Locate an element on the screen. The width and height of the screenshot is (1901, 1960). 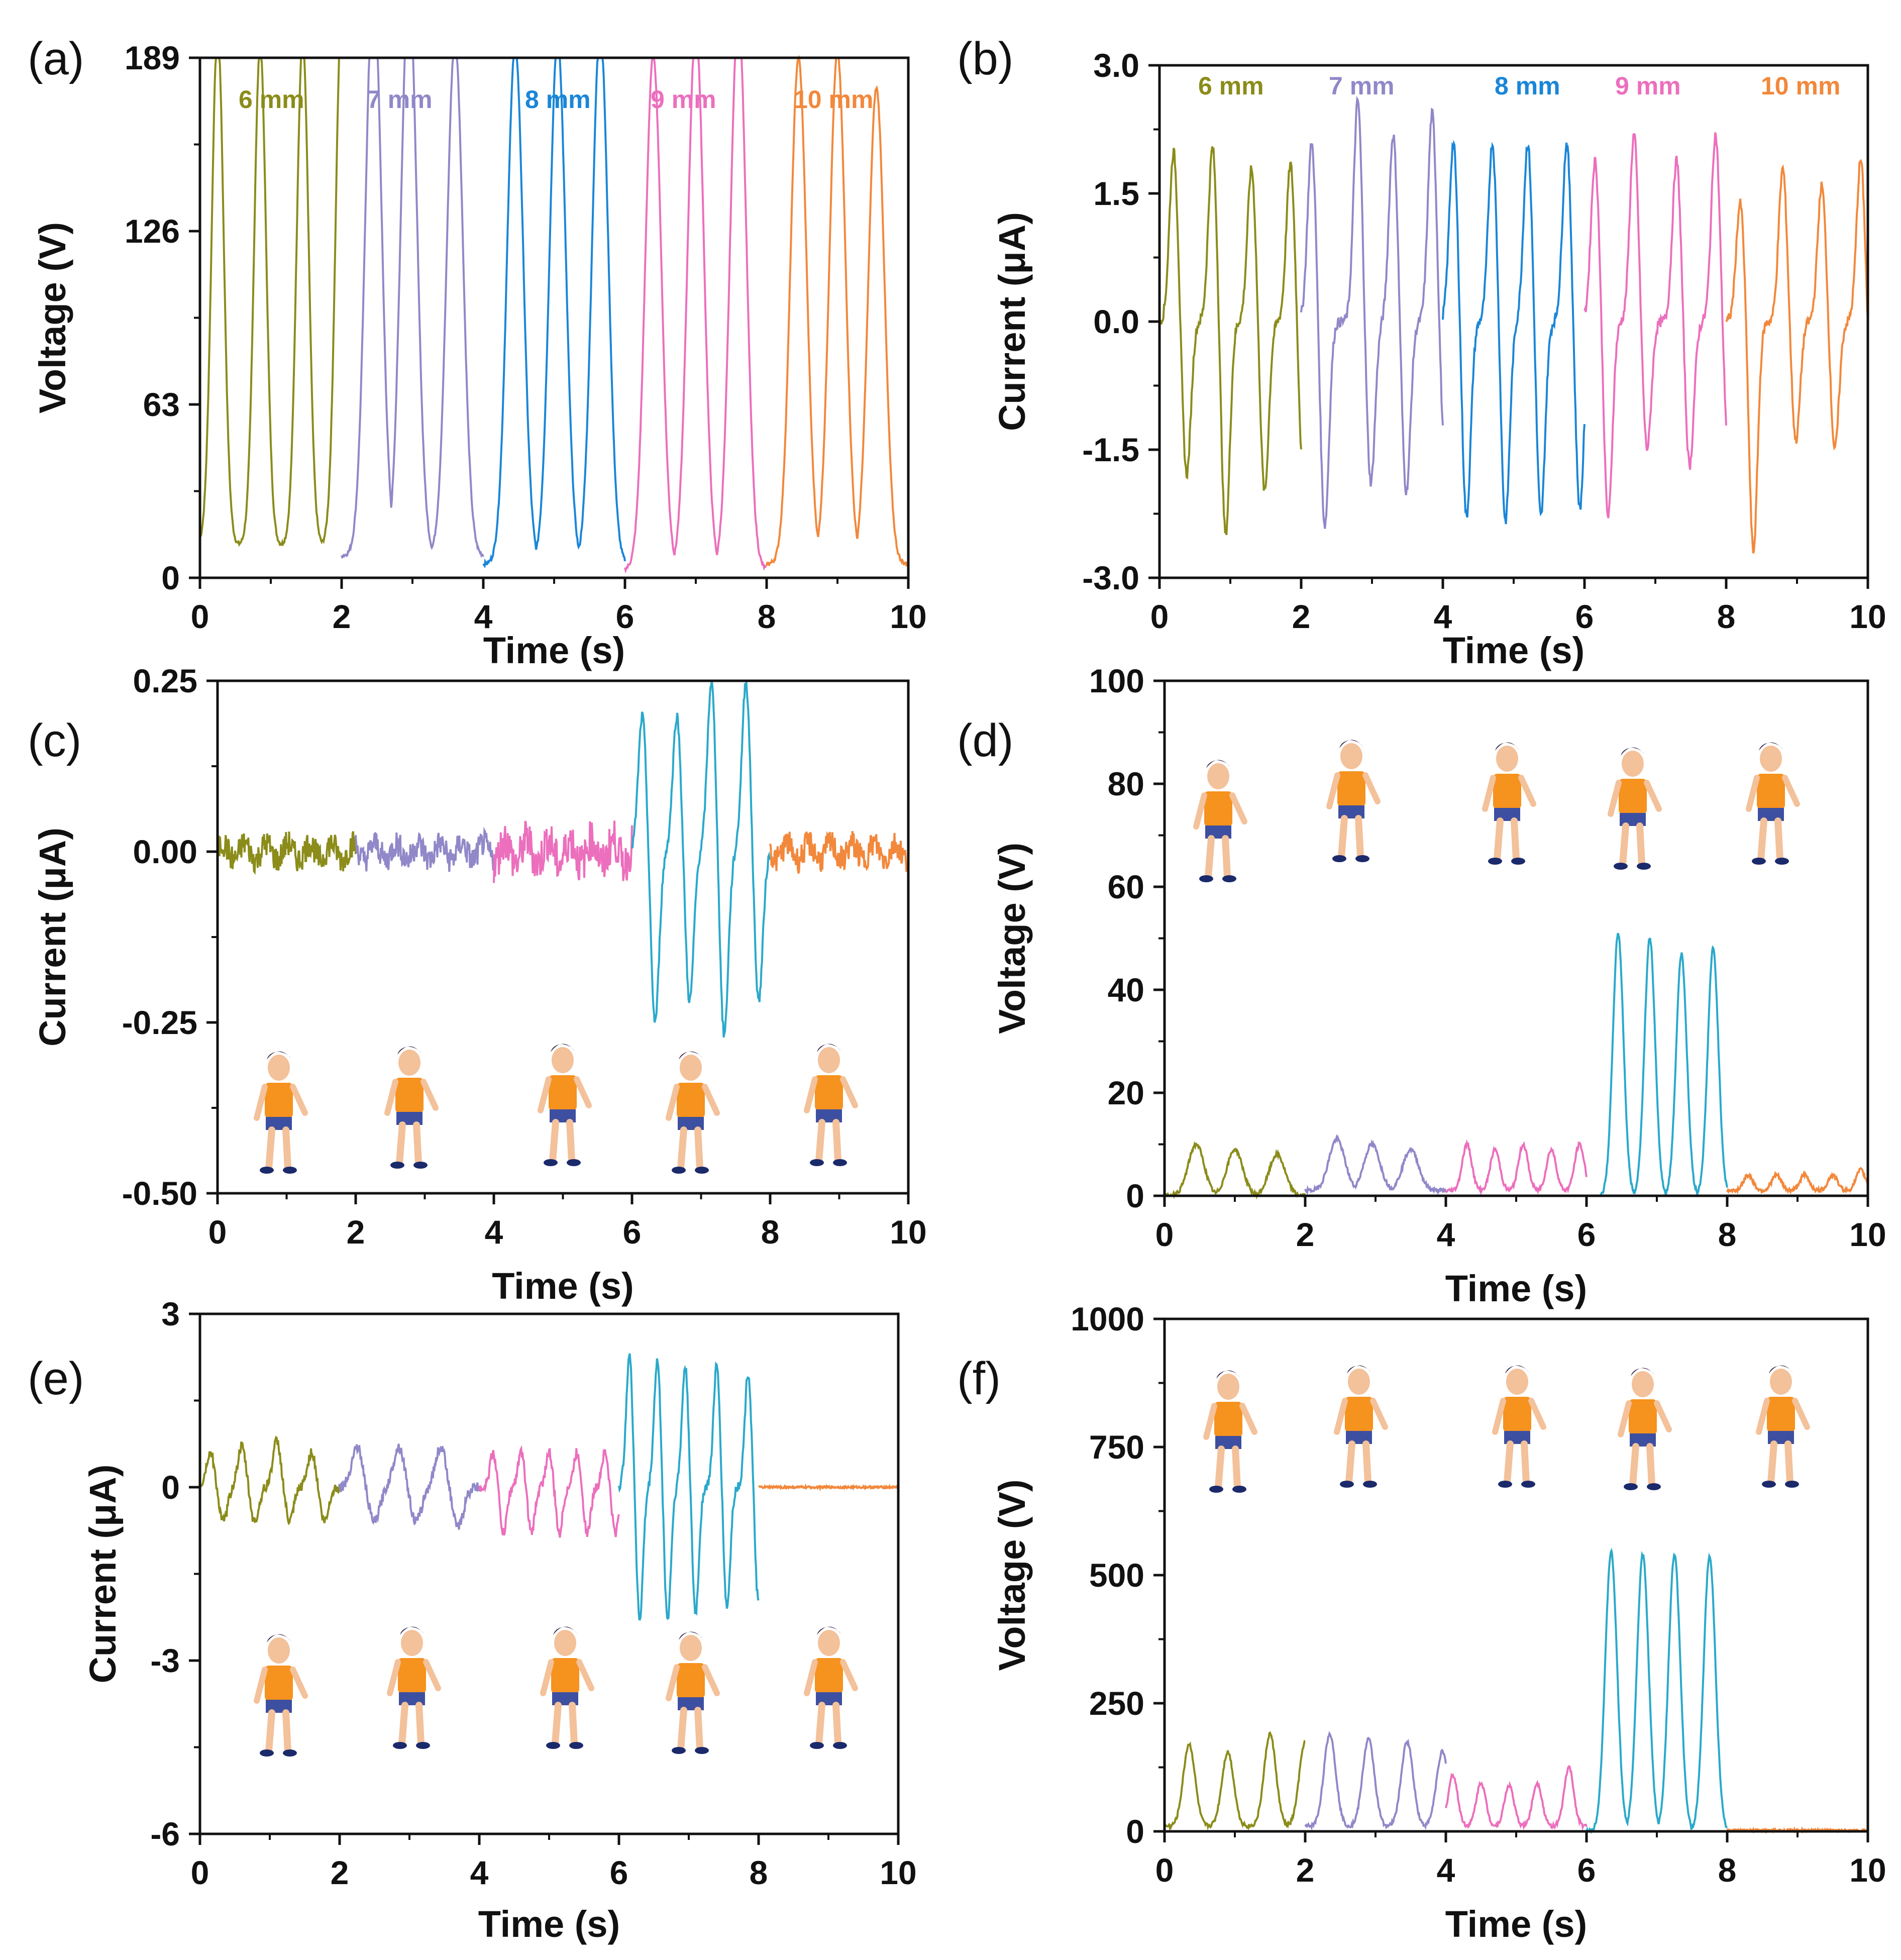
y-tick-label: 3 is located at coordinates (171, 1313).